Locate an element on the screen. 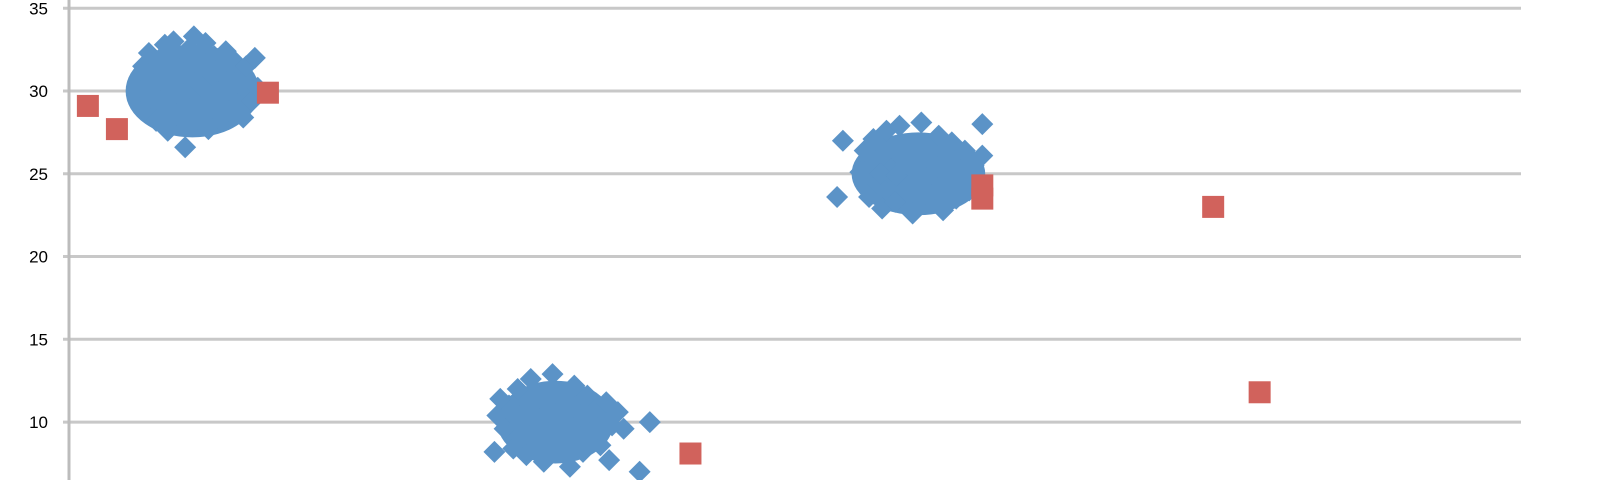 This screenshot has width=1600, height=480. y-tick-label: 20 is located at coordinates (38, 257).